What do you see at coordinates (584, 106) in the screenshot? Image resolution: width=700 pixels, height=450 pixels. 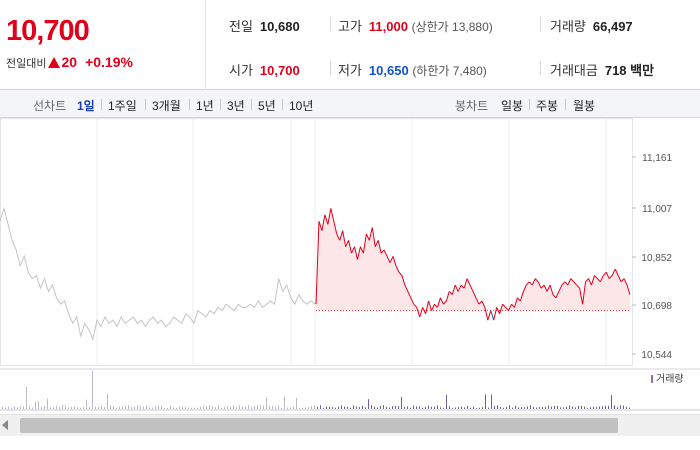 I see `candle-monthly: 월봉` at bounding box center [584, 106].